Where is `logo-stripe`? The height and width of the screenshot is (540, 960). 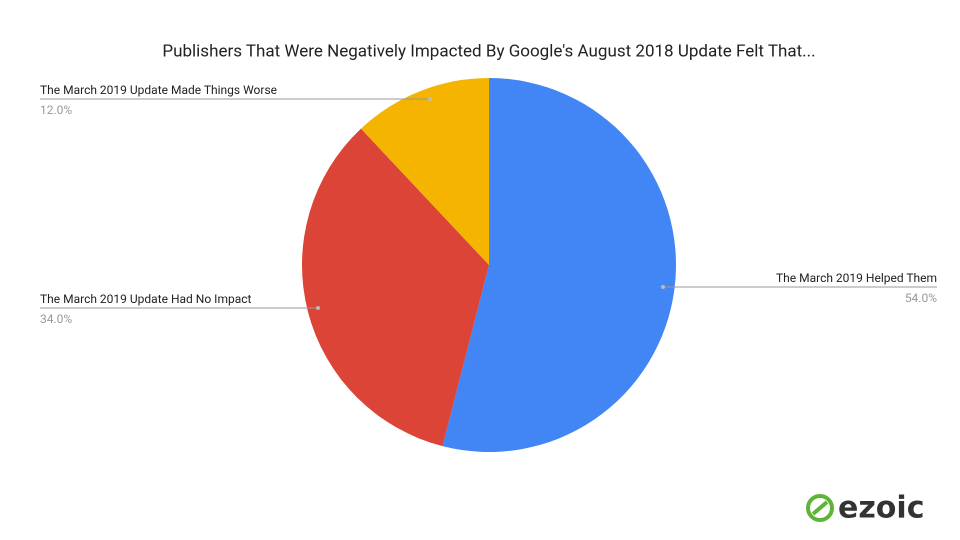 logo-stripe is located at coordinates (820, 508).